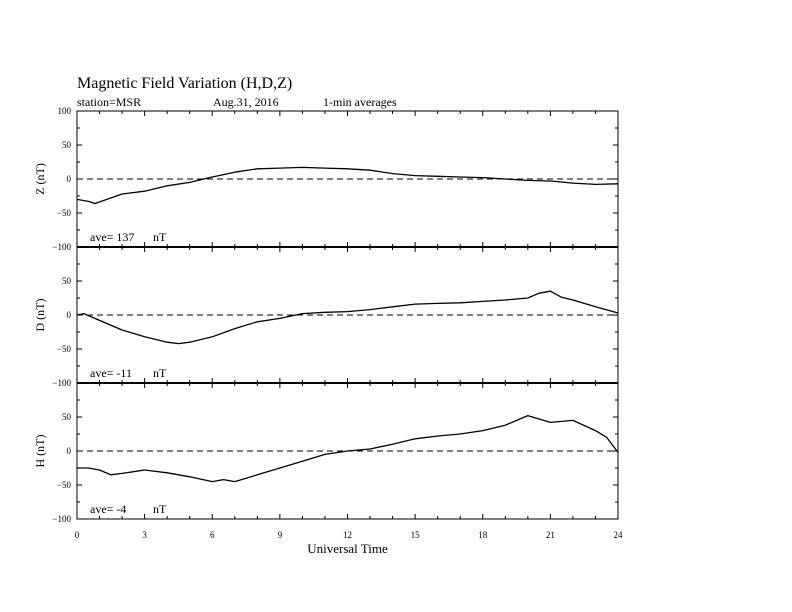  I want to click on x-tick-label: 6, so click(212, 535).